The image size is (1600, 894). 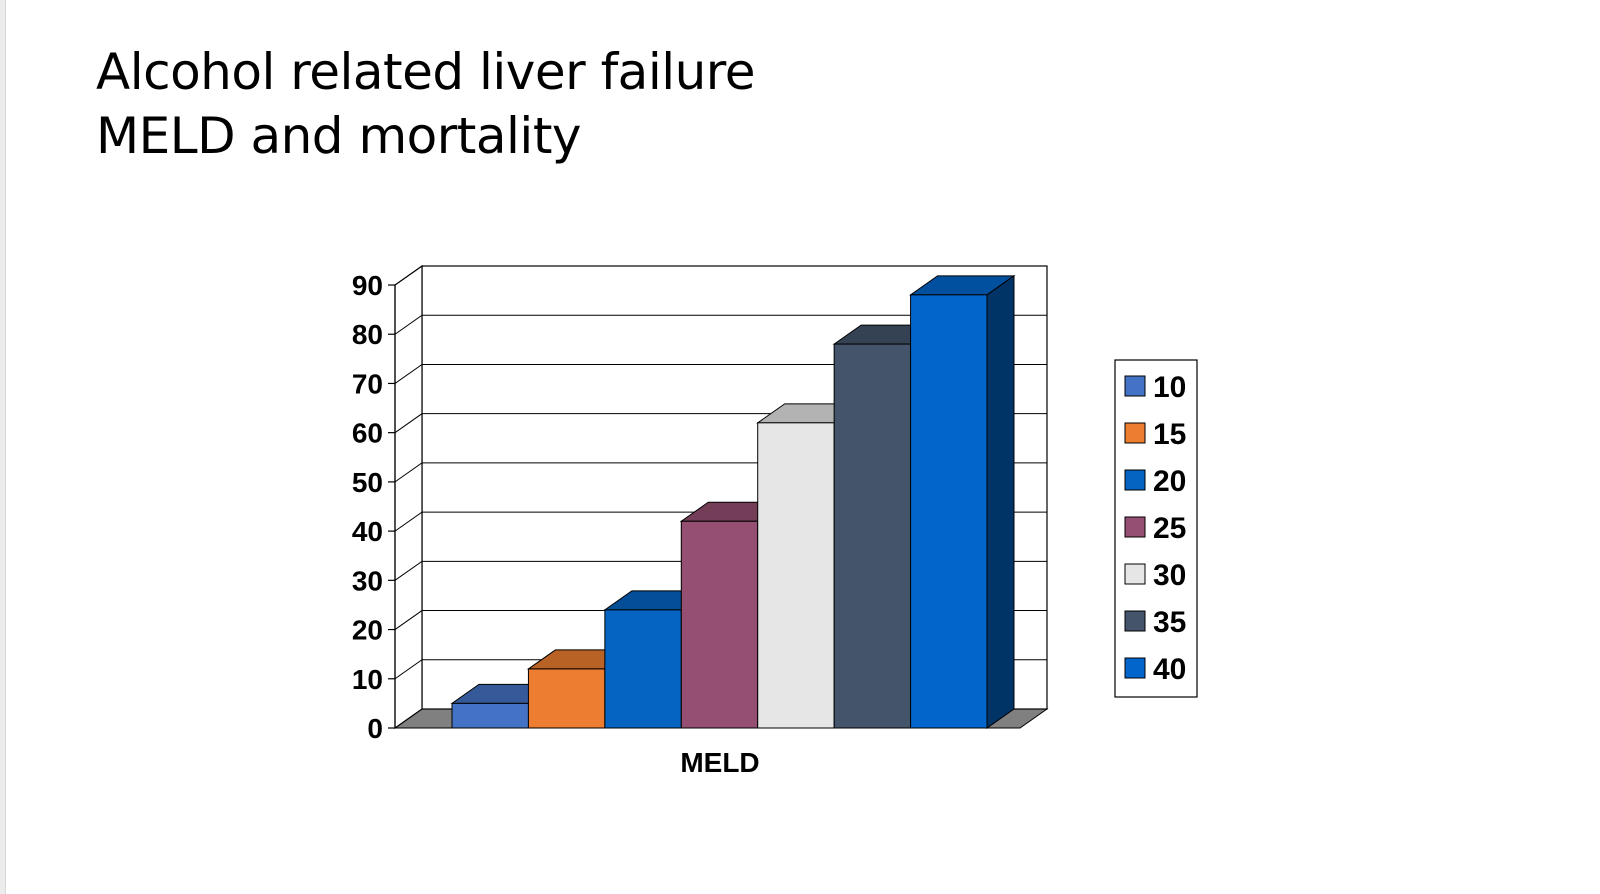 I want to click on legend-label: 15, so click(x=1169, y=434).